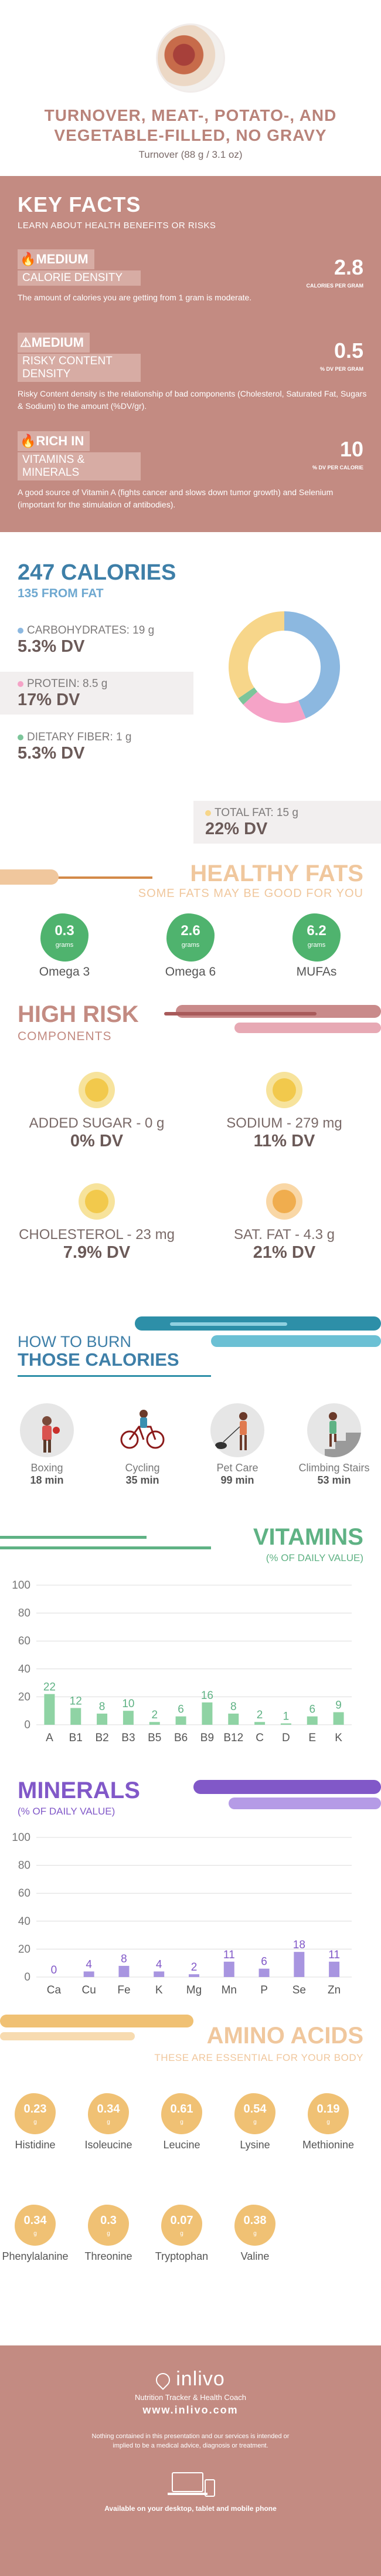 Image resolution: width=381 pixels, height=2576 pixels. I want to click on macro-dv: 17% DV, so click(49, 699).